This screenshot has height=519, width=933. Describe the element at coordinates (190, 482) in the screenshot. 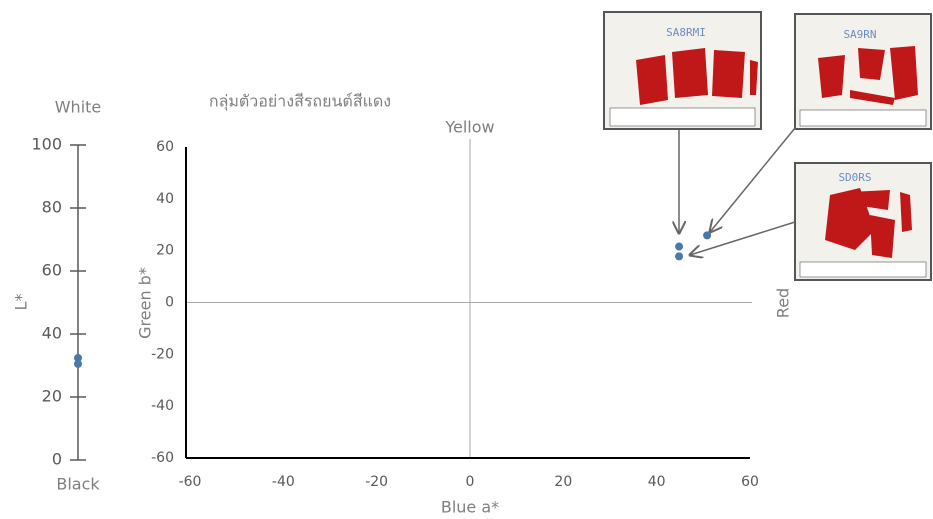

I see `x-tick-label: -60` at that location.